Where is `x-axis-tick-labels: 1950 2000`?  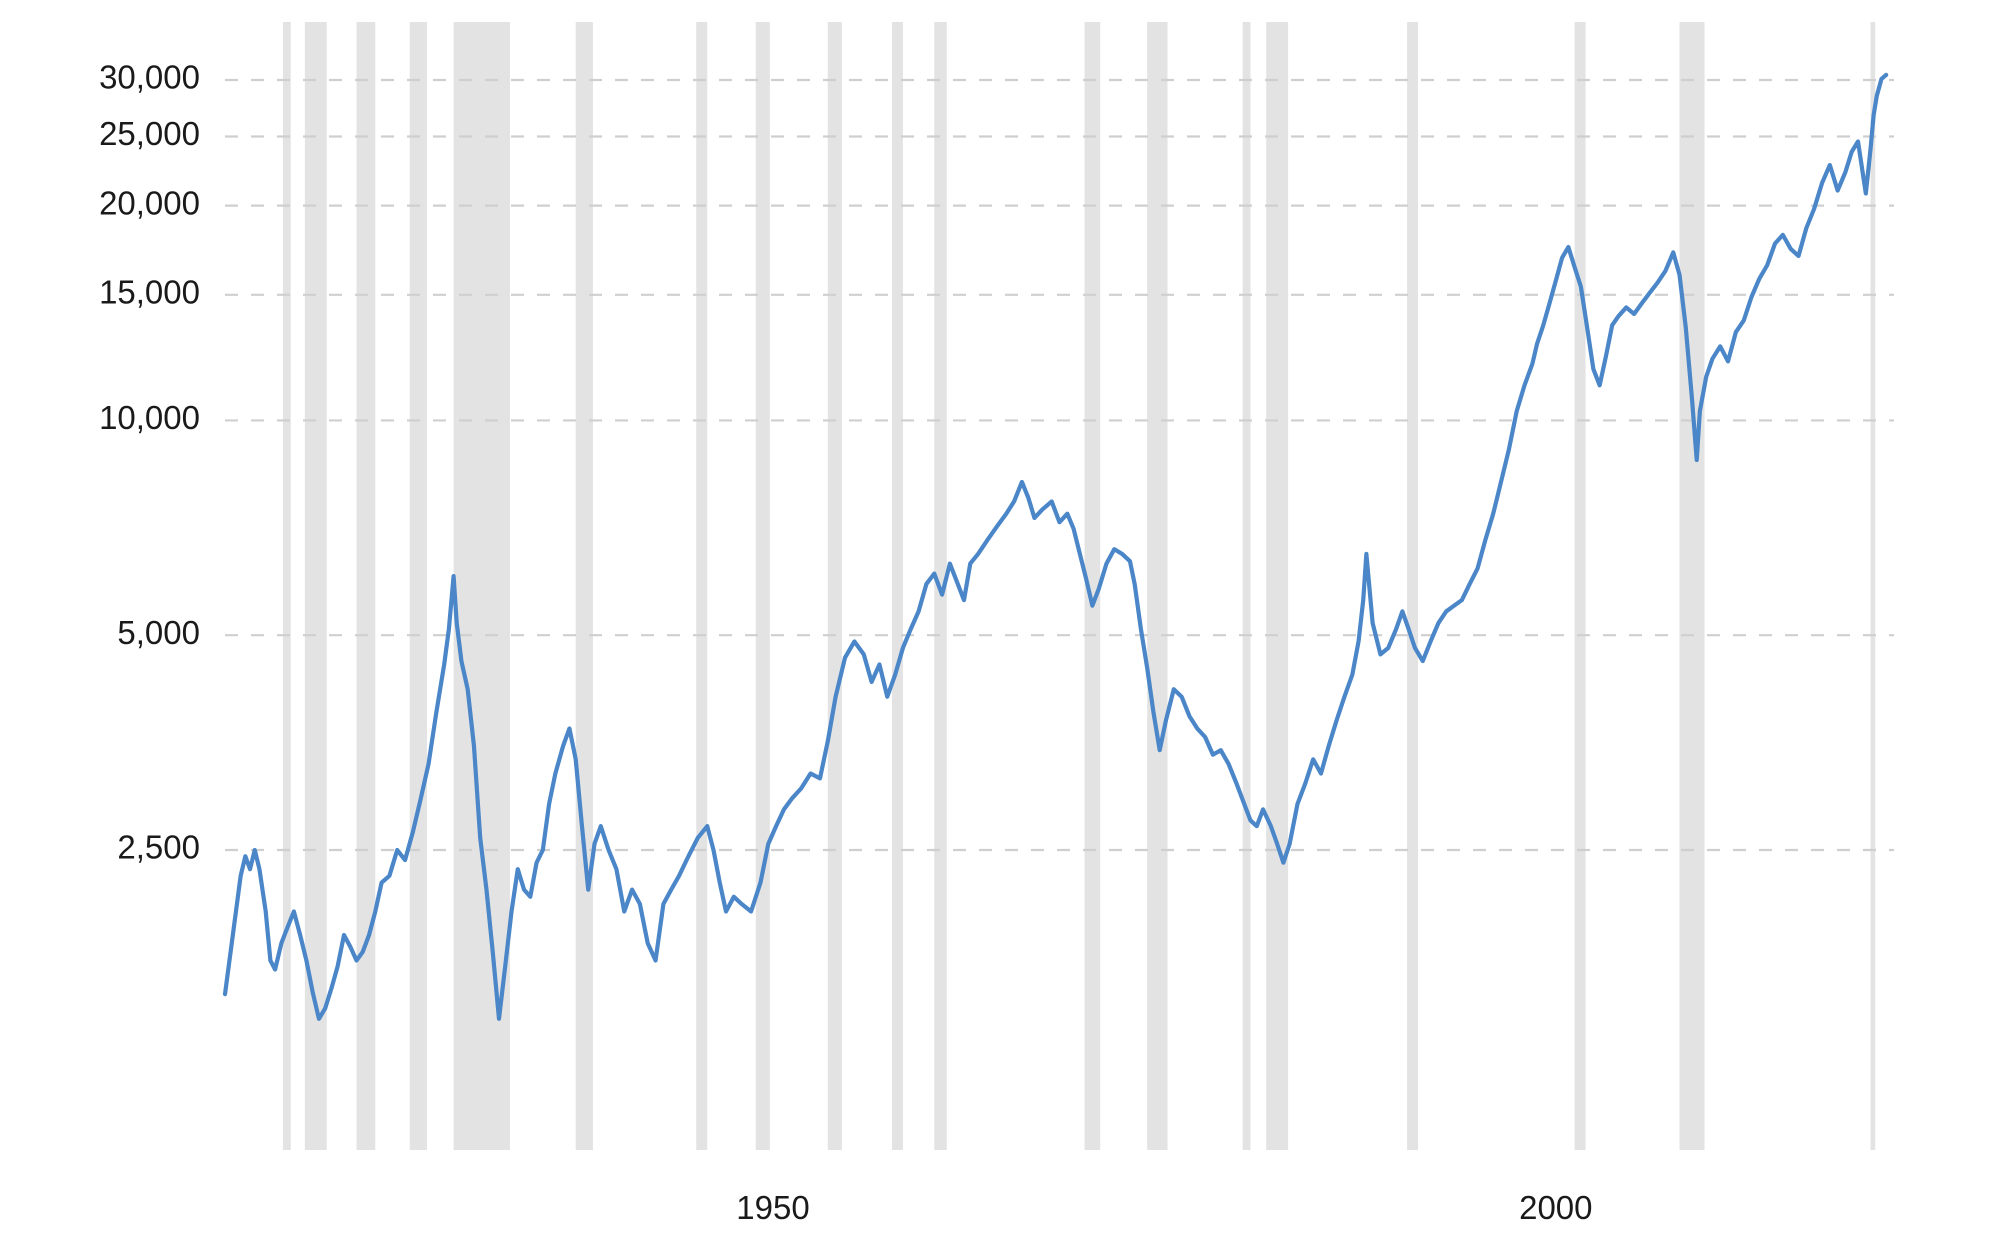
x-axis-tick-labels: 1950 2000 is located at coordinates (1164, 1207).